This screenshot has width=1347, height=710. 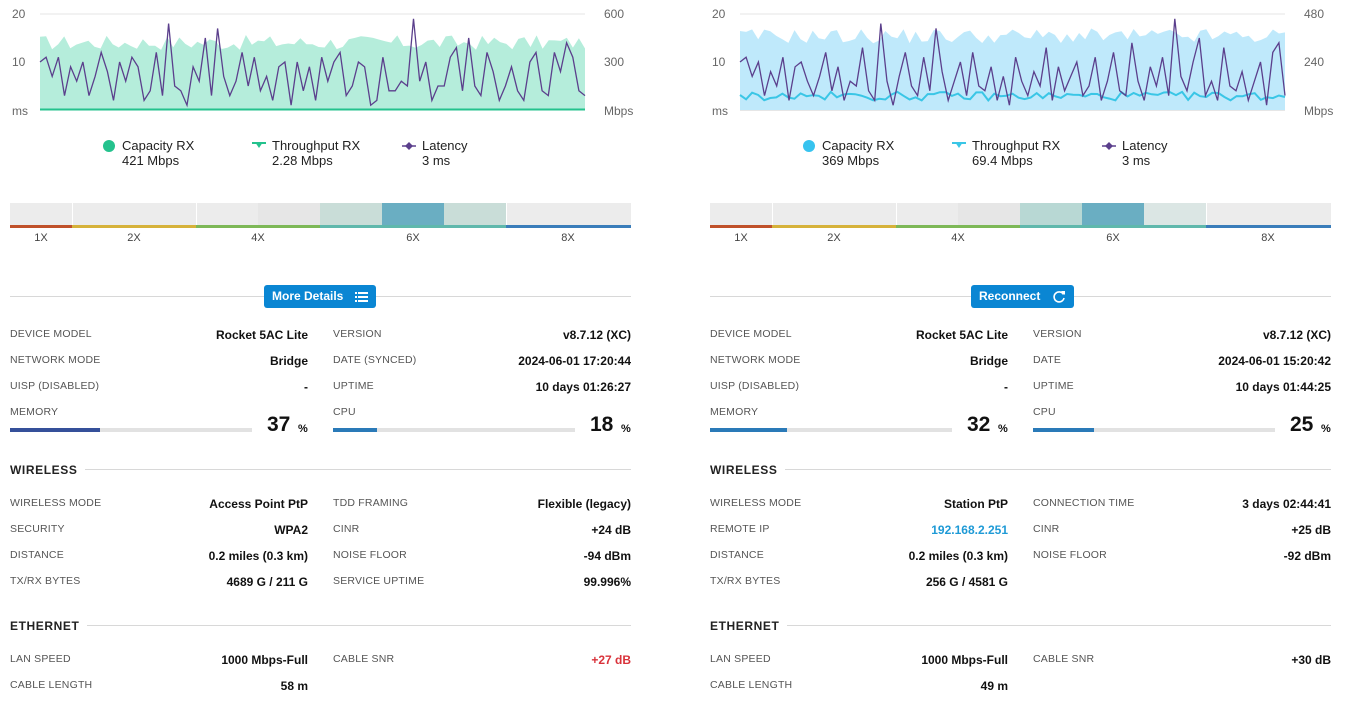 What do you see at coordinates (1283, 387) in the screenshot?
I see `field-value: 10 days 01:44:25` at bounding box center [1283, 387].